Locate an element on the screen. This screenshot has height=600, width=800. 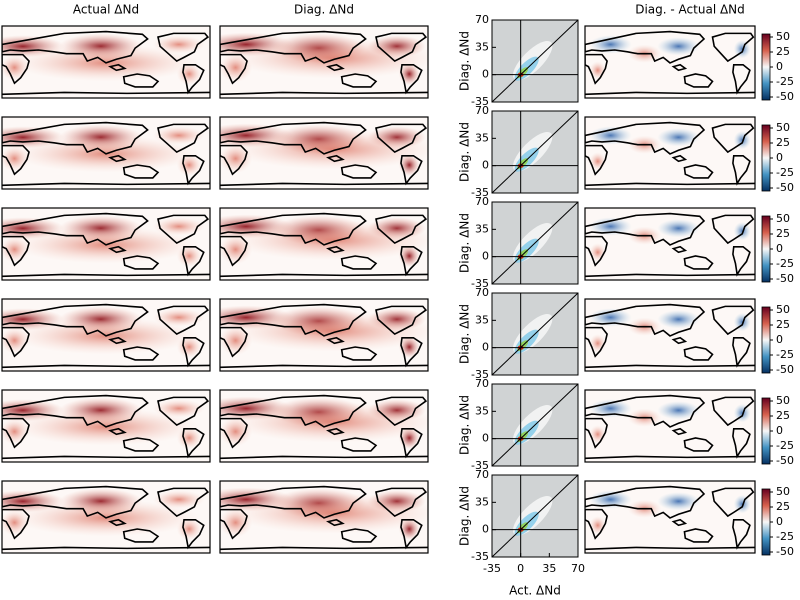
colorbar is located at coordinates (766, 340).